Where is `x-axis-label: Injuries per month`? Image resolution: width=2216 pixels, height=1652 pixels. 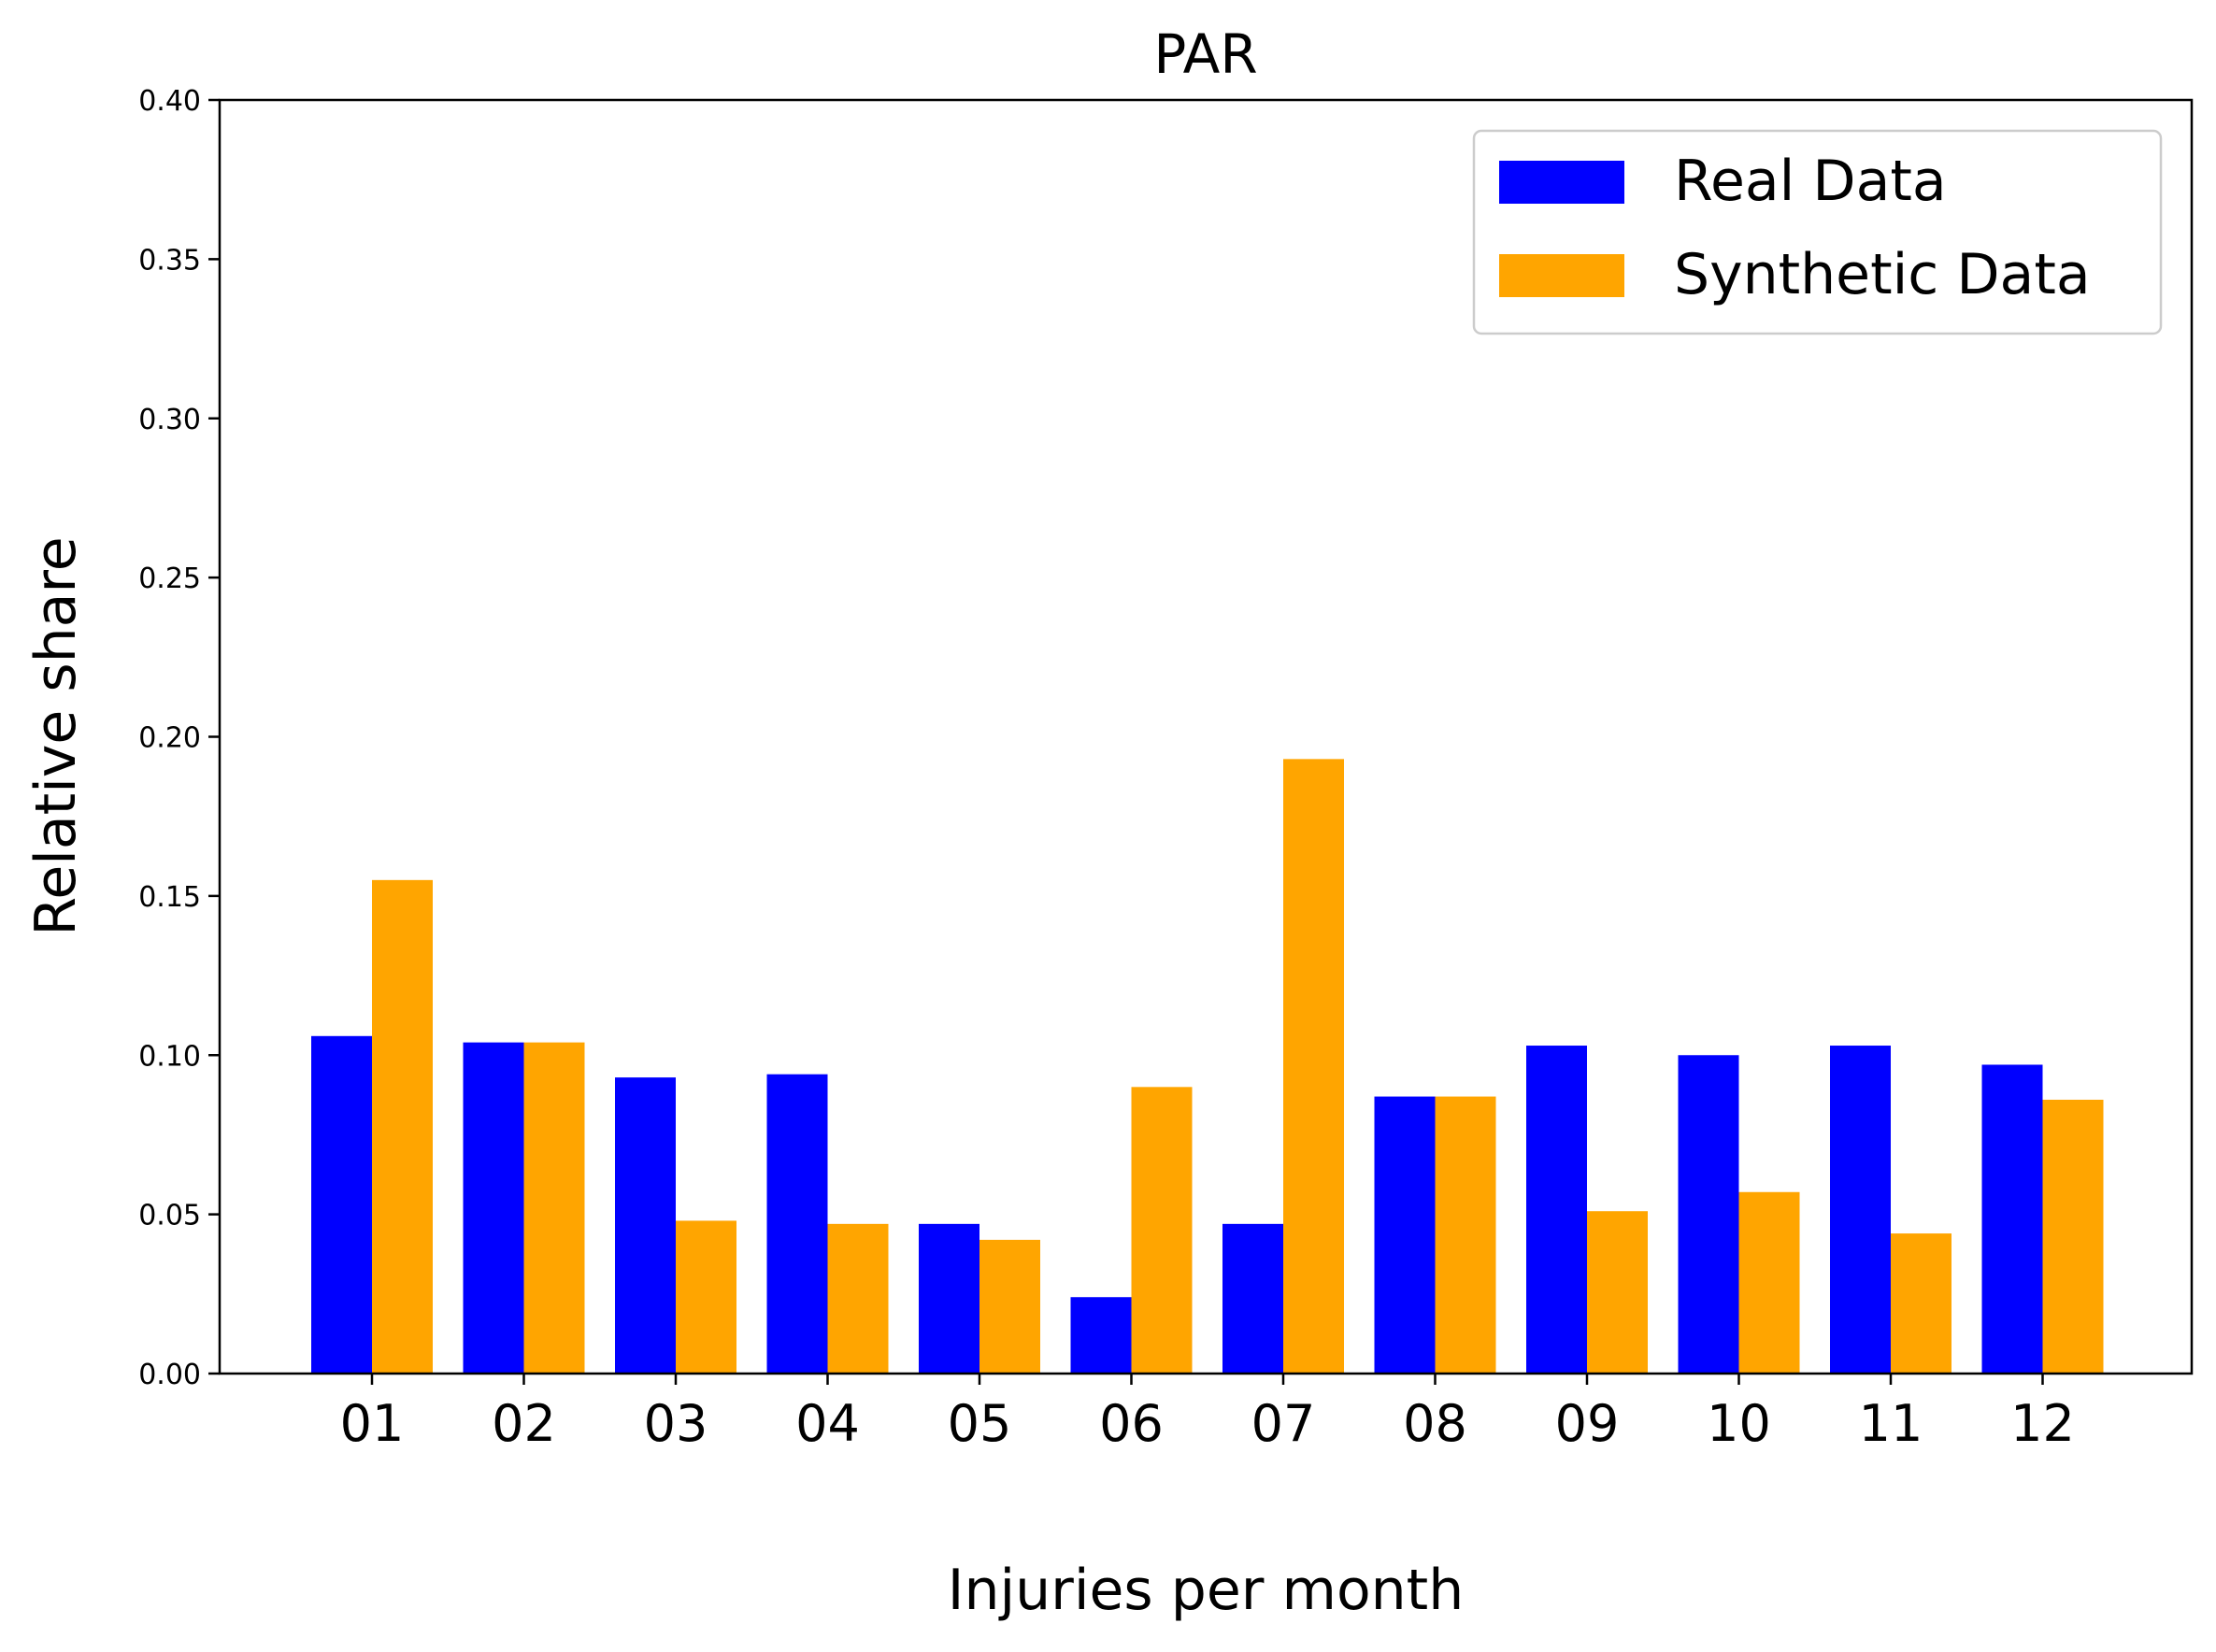
x-axis-label: Injuries per month is located at coordinates (1206, 1591).